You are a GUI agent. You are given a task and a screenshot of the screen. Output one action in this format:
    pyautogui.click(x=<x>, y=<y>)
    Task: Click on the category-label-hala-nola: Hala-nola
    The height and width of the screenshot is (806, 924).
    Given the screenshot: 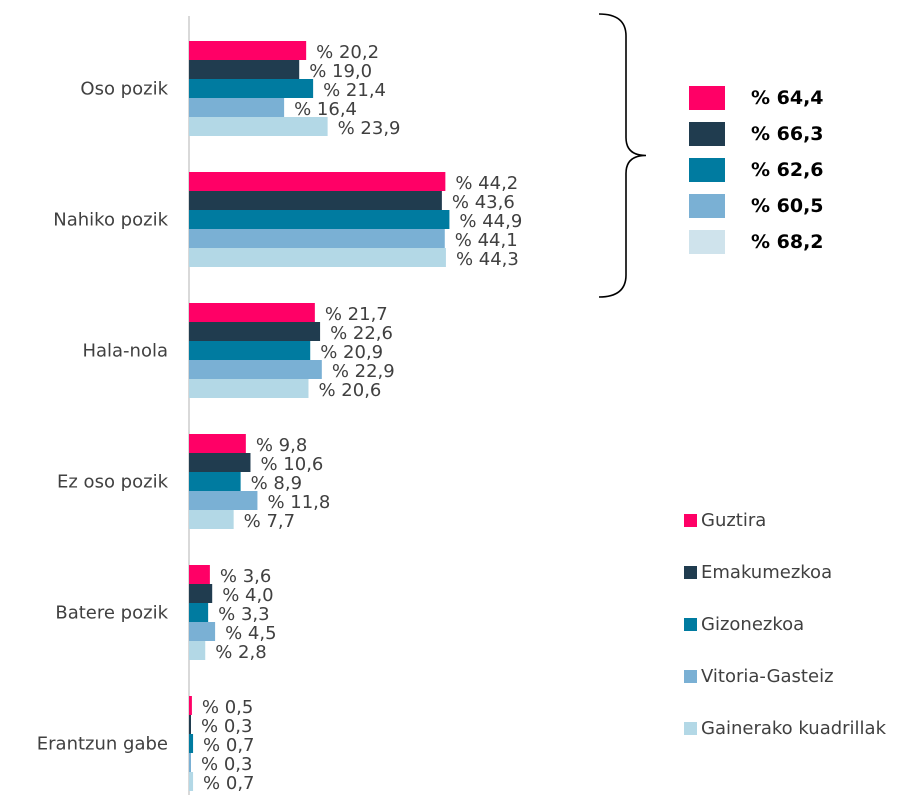 What is the action you would take?
    pyautogui.click(x=125, y=351)
    